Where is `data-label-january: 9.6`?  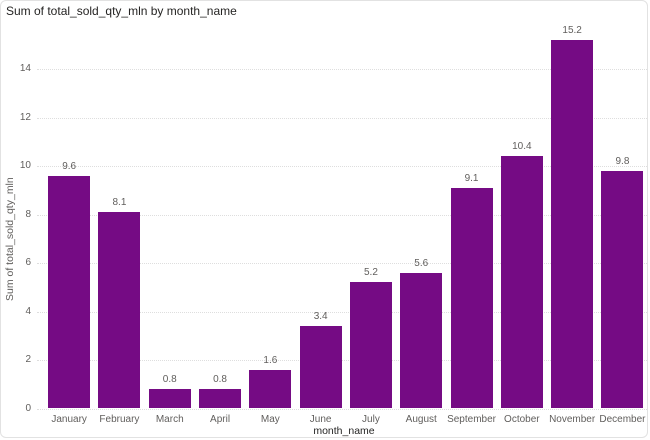
data-label-january: 9.6 is located at coordinates (69, 166).